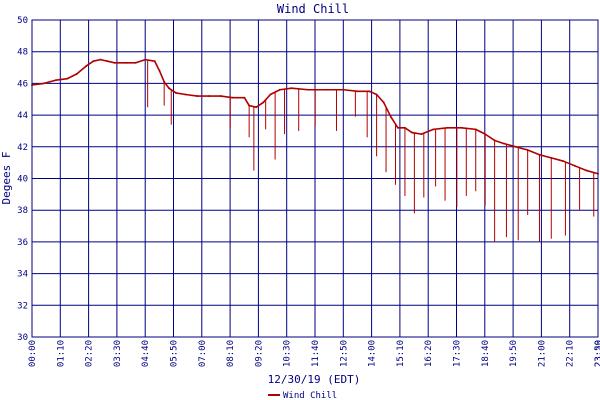 The image size is (600, 400). Describe the element at coordinates (458, 353) in the screenshot. I see `x-tick-label: 17:30` at that location.